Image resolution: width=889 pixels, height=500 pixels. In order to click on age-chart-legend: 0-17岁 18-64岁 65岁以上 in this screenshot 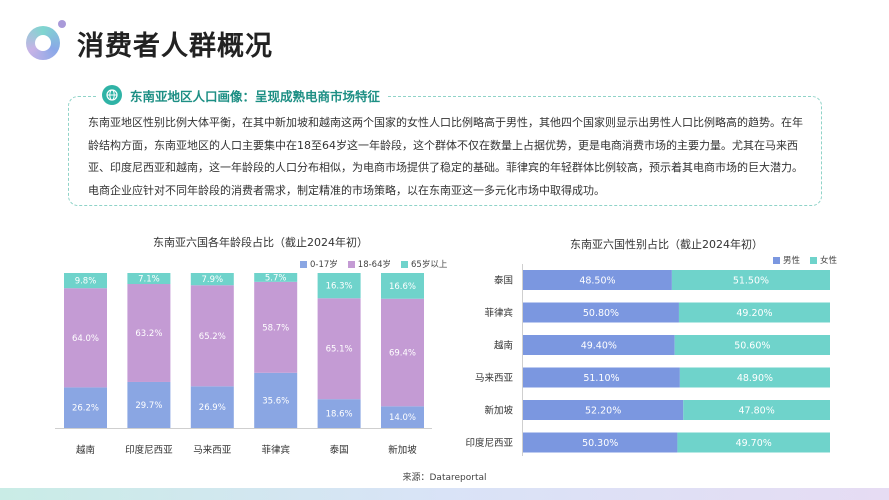, I will do `click(373, 264)`.